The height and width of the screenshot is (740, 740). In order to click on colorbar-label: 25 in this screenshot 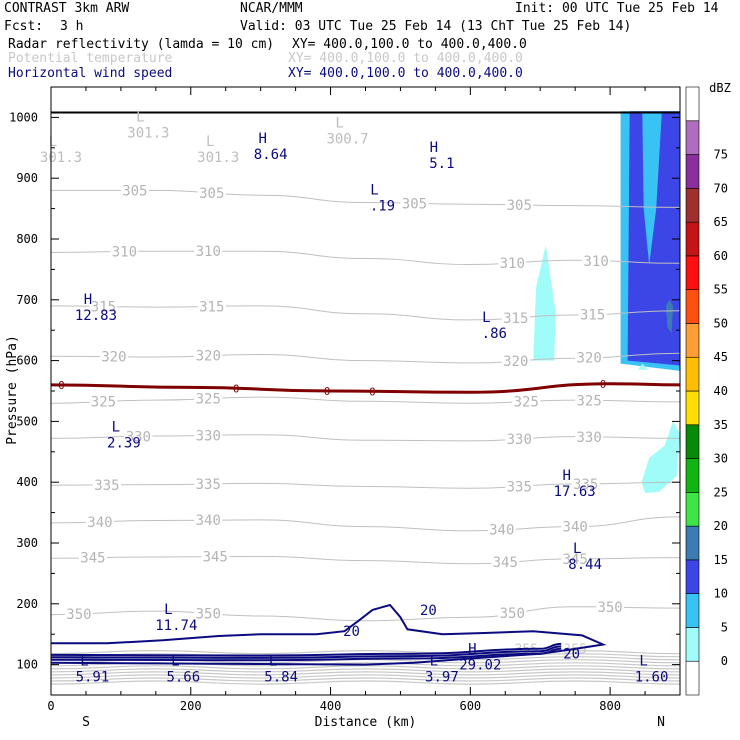, I will do `click(721, 492)`.